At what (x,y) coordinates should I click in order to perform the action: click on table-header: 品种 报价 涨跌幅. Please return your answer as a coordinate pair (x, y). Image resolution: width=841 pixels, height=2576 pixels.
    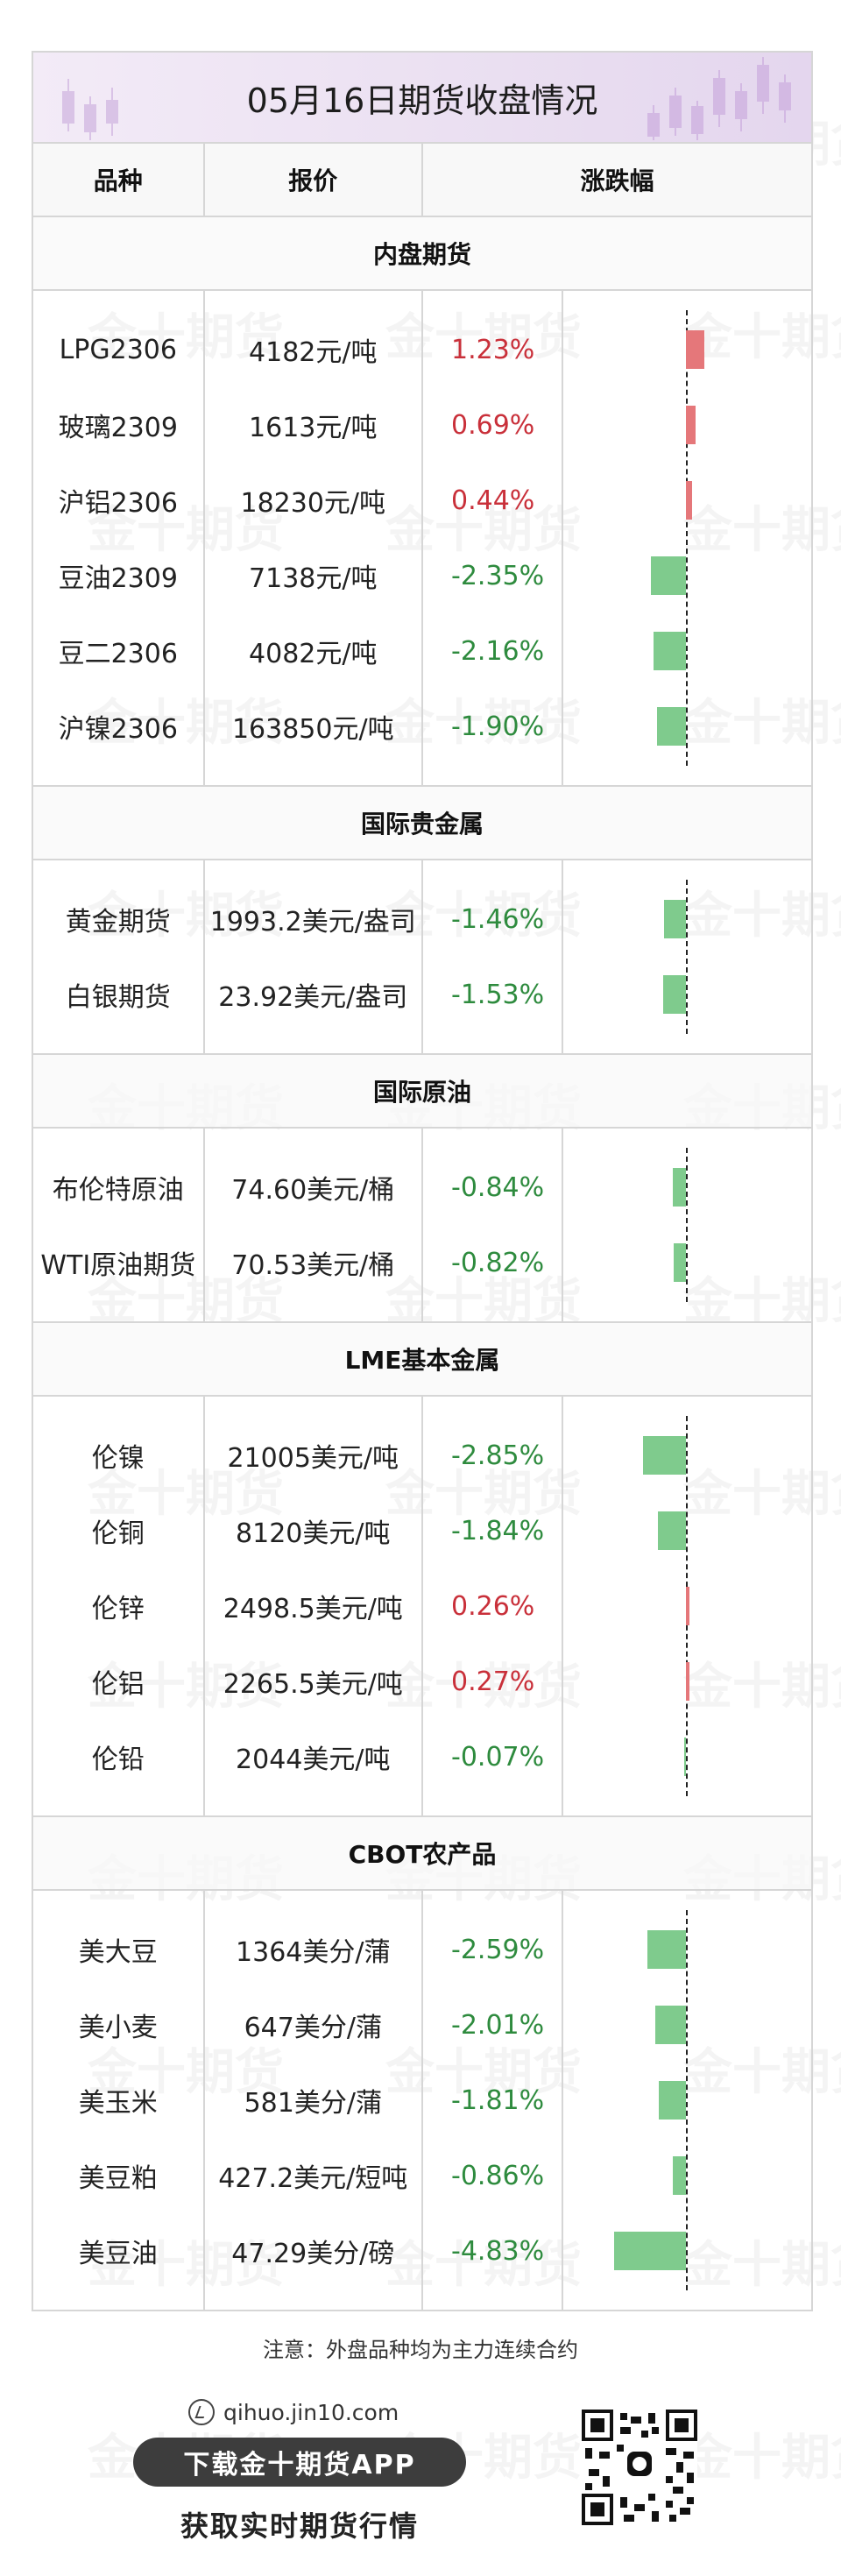
    Looking at the image, I should click on (422, 180).